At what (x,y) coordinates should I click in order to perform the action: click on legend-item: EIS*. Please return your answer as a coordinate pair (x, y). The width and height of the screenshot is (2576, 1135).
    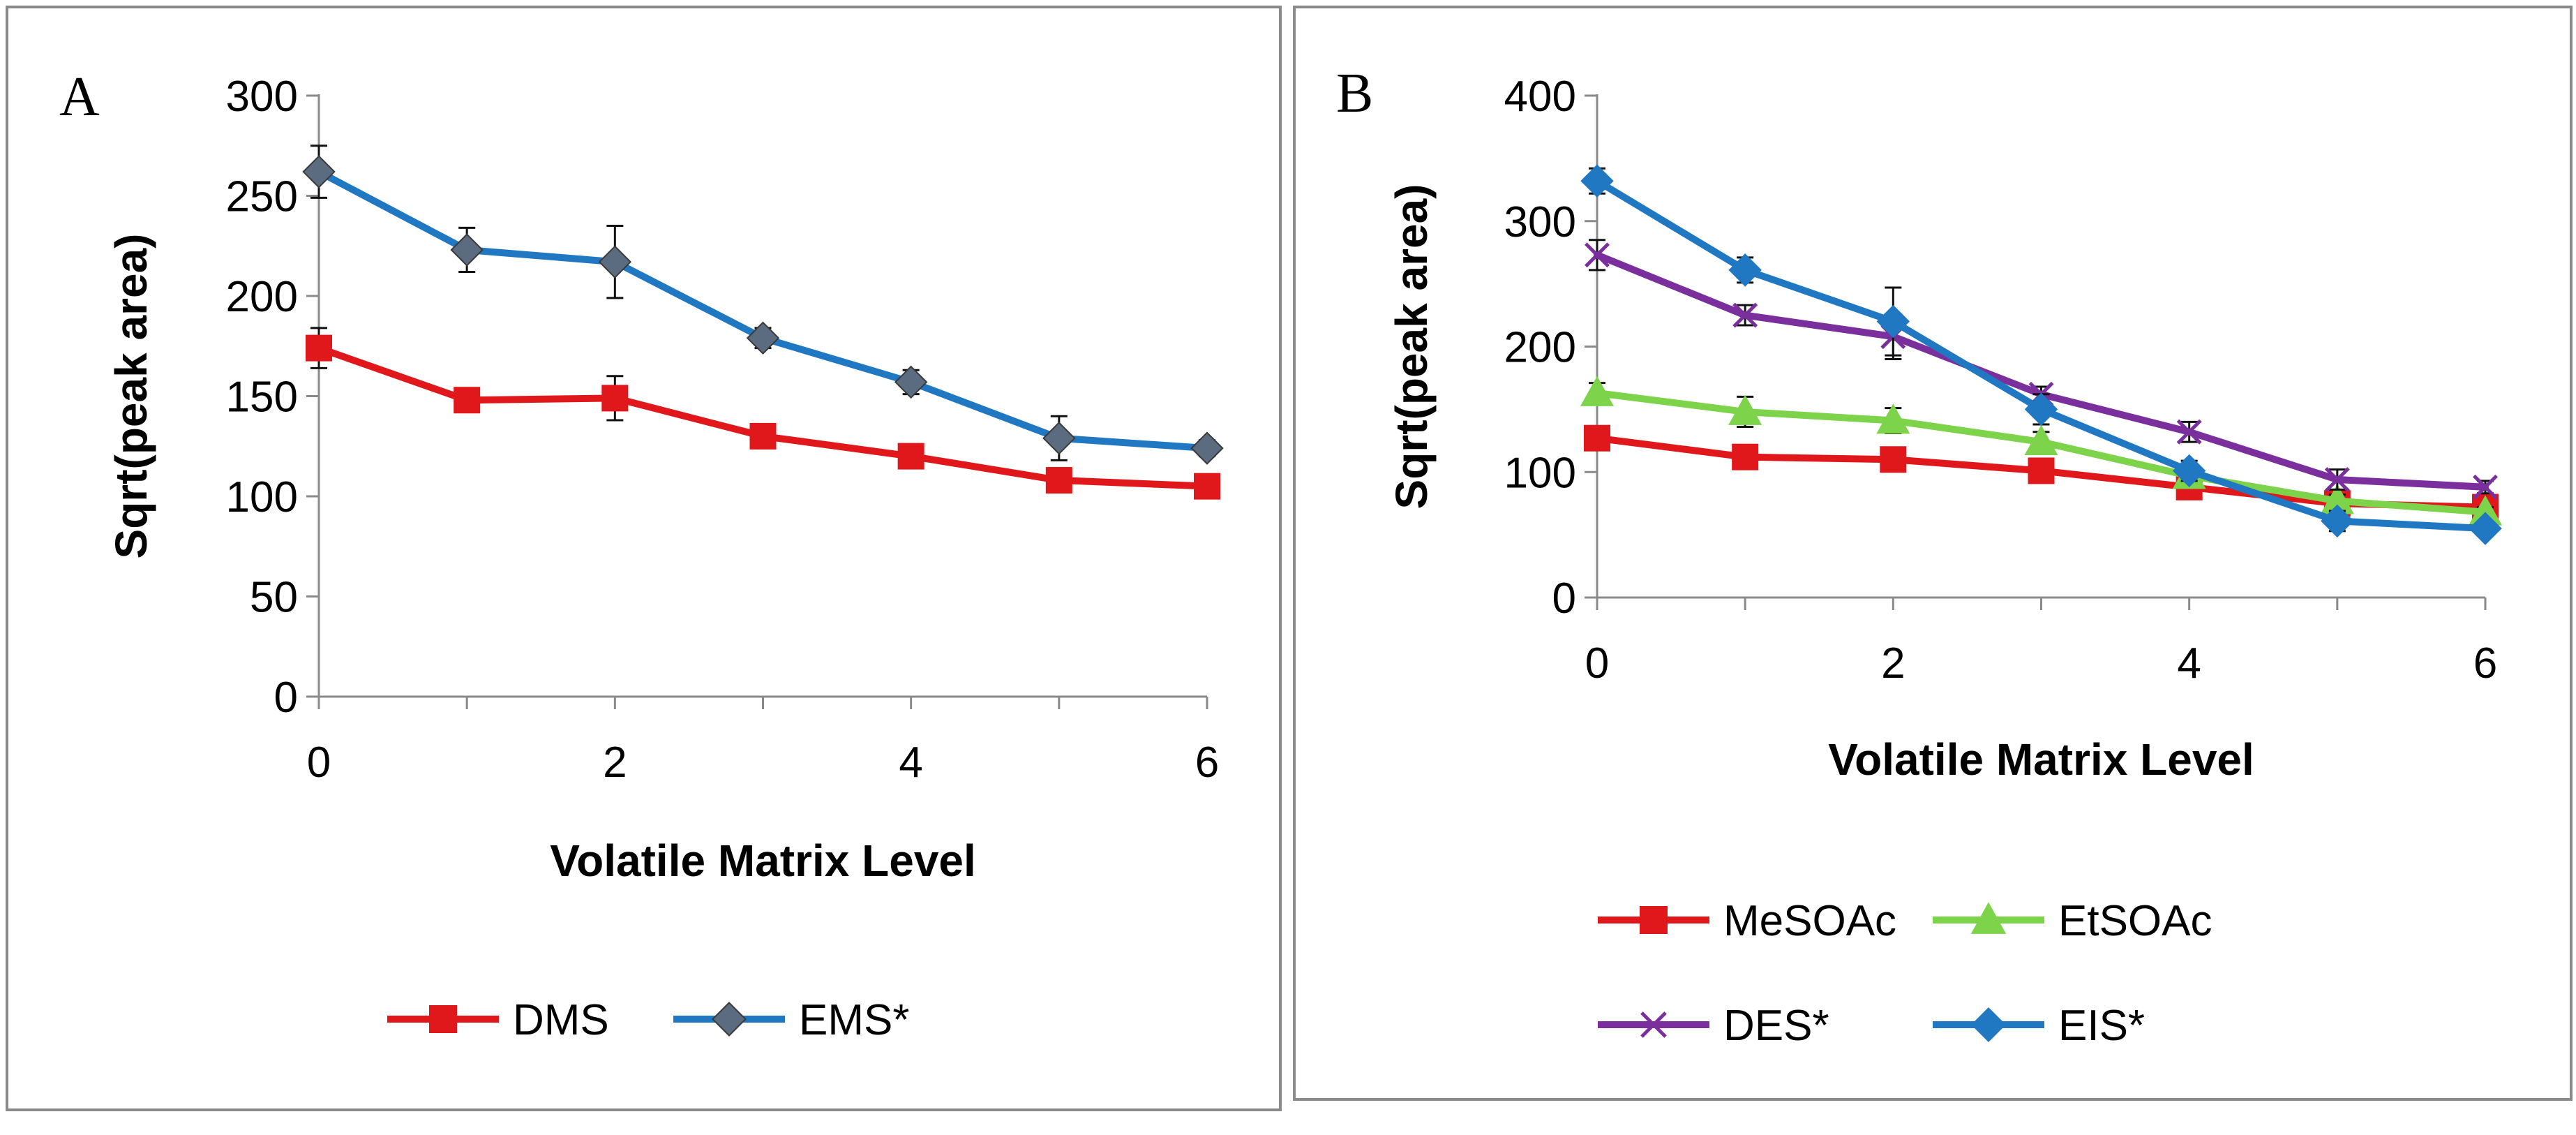
    Looking at the image, I should click on (2039, 1026).